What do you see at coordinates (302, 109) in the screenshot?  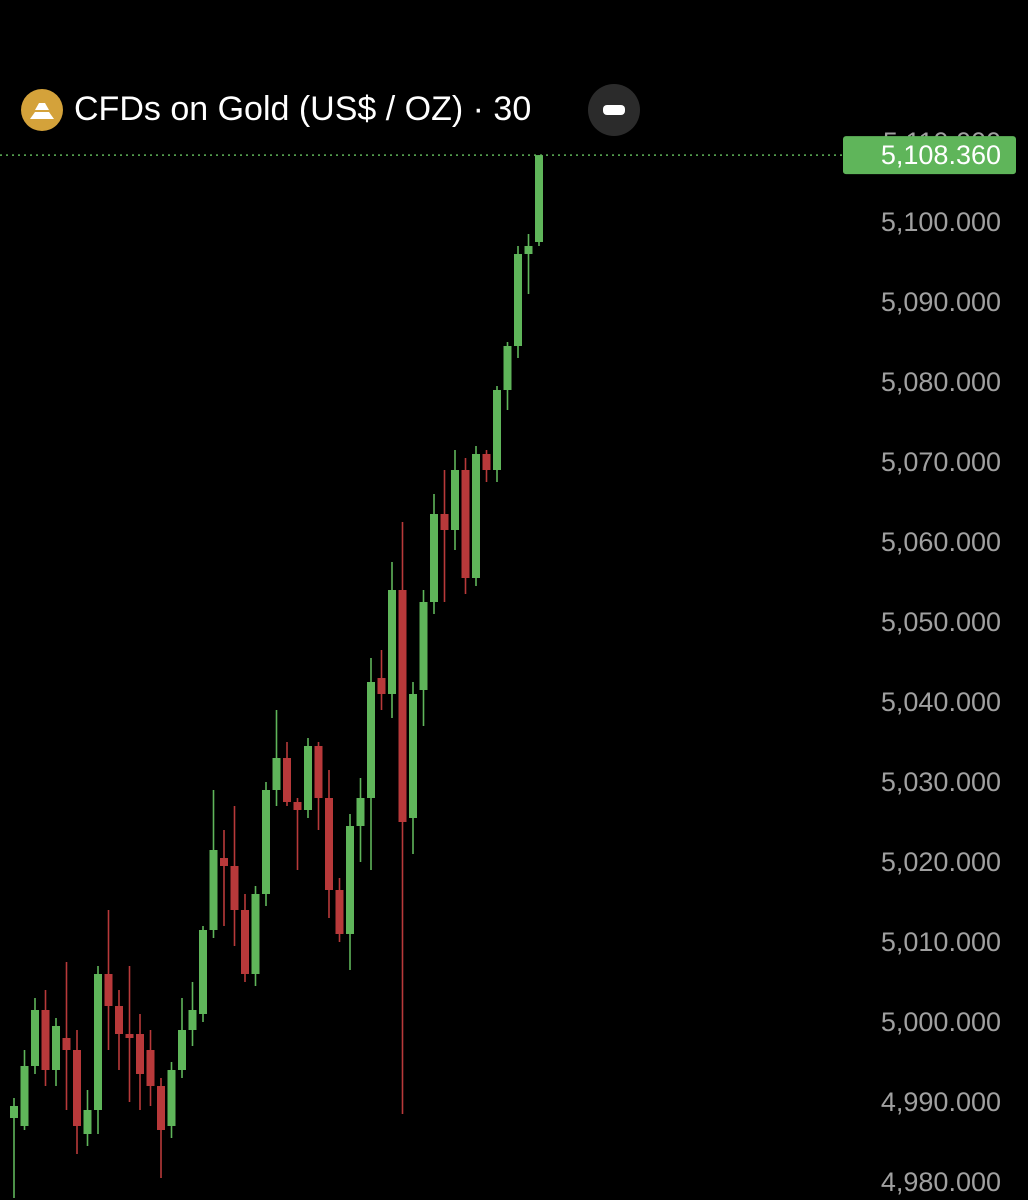 I see `chart-title: CFDs on Gold (US$ / OZ) · 30` at bounding box center [302, 109].